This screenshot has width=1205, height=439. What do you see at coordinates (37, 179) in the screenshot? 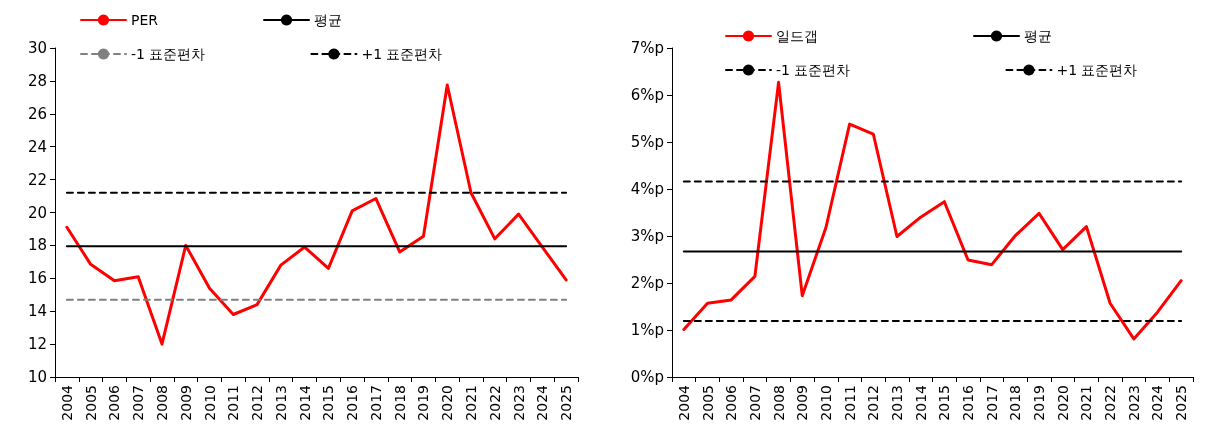
I see `y-tick-label: 22` at bounding box center [37, 179].